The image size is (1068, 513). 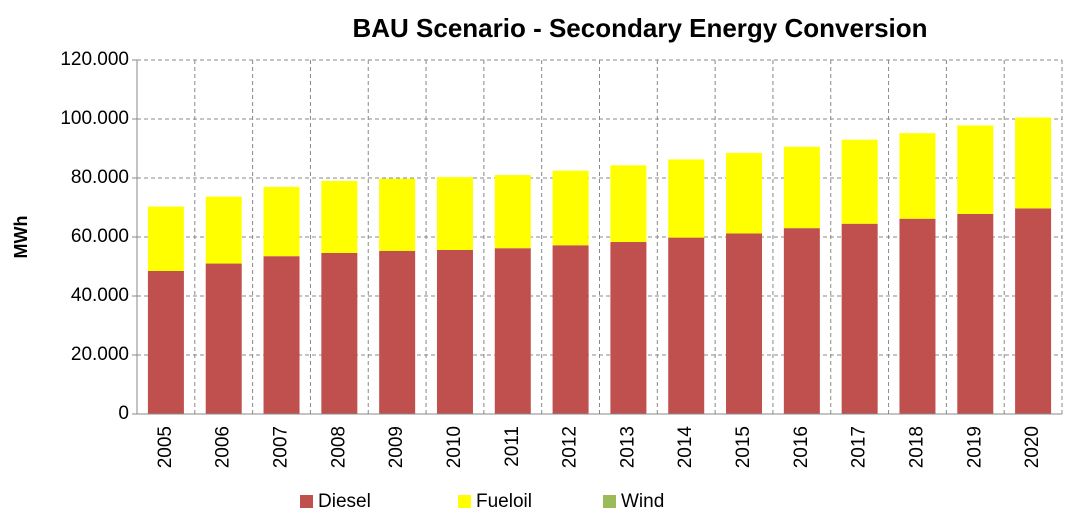 I want to click on x-tick-label: 2013, so click(x=627, y=447).